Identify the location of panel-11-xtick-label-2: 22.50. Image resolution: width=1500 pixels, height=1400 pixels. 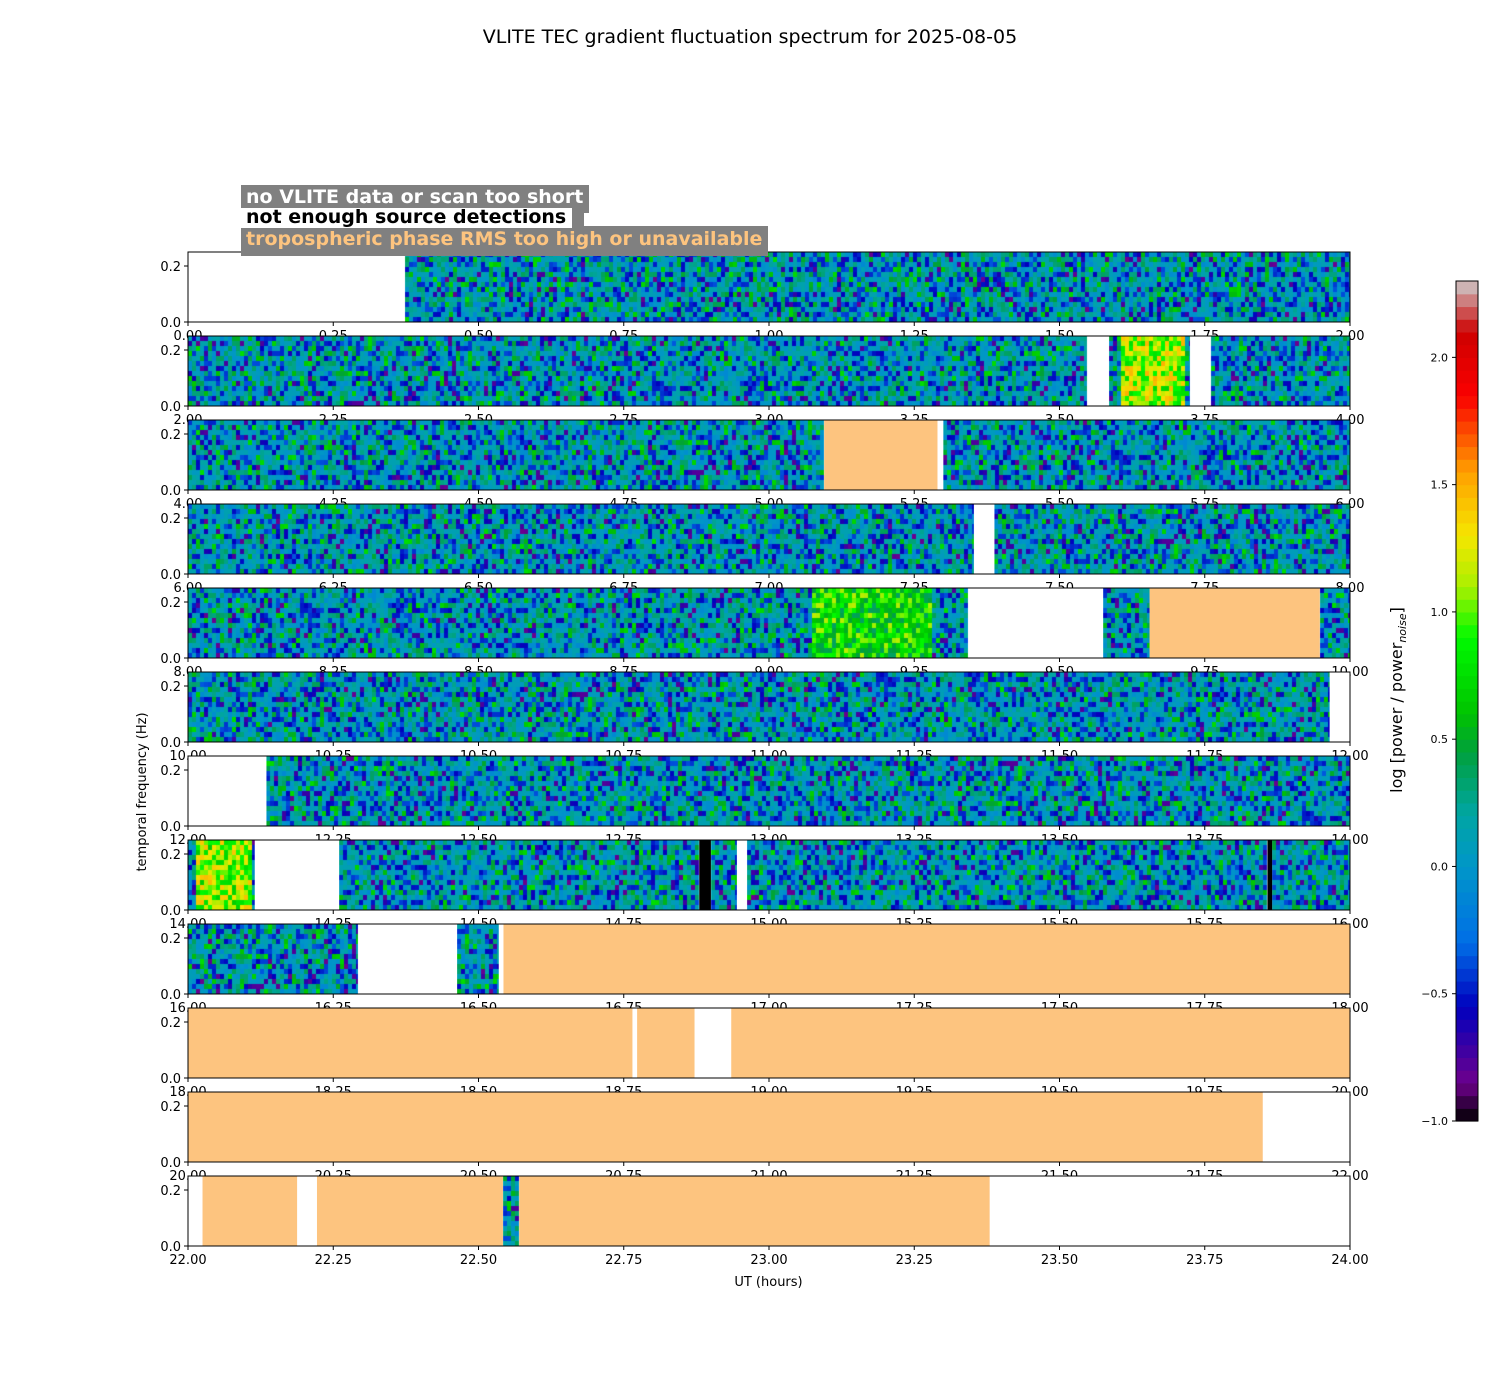
(478, 1260).